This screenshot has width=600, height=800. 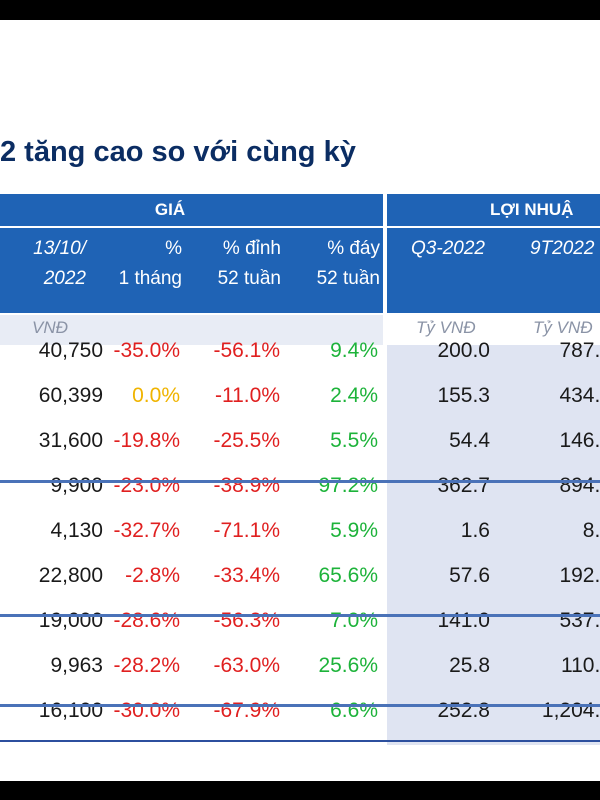 What do you see at coordinates (246, 710) in the screenshot?
I see `cell-peak-change: -67.9%` at bounding box center [246, 710].